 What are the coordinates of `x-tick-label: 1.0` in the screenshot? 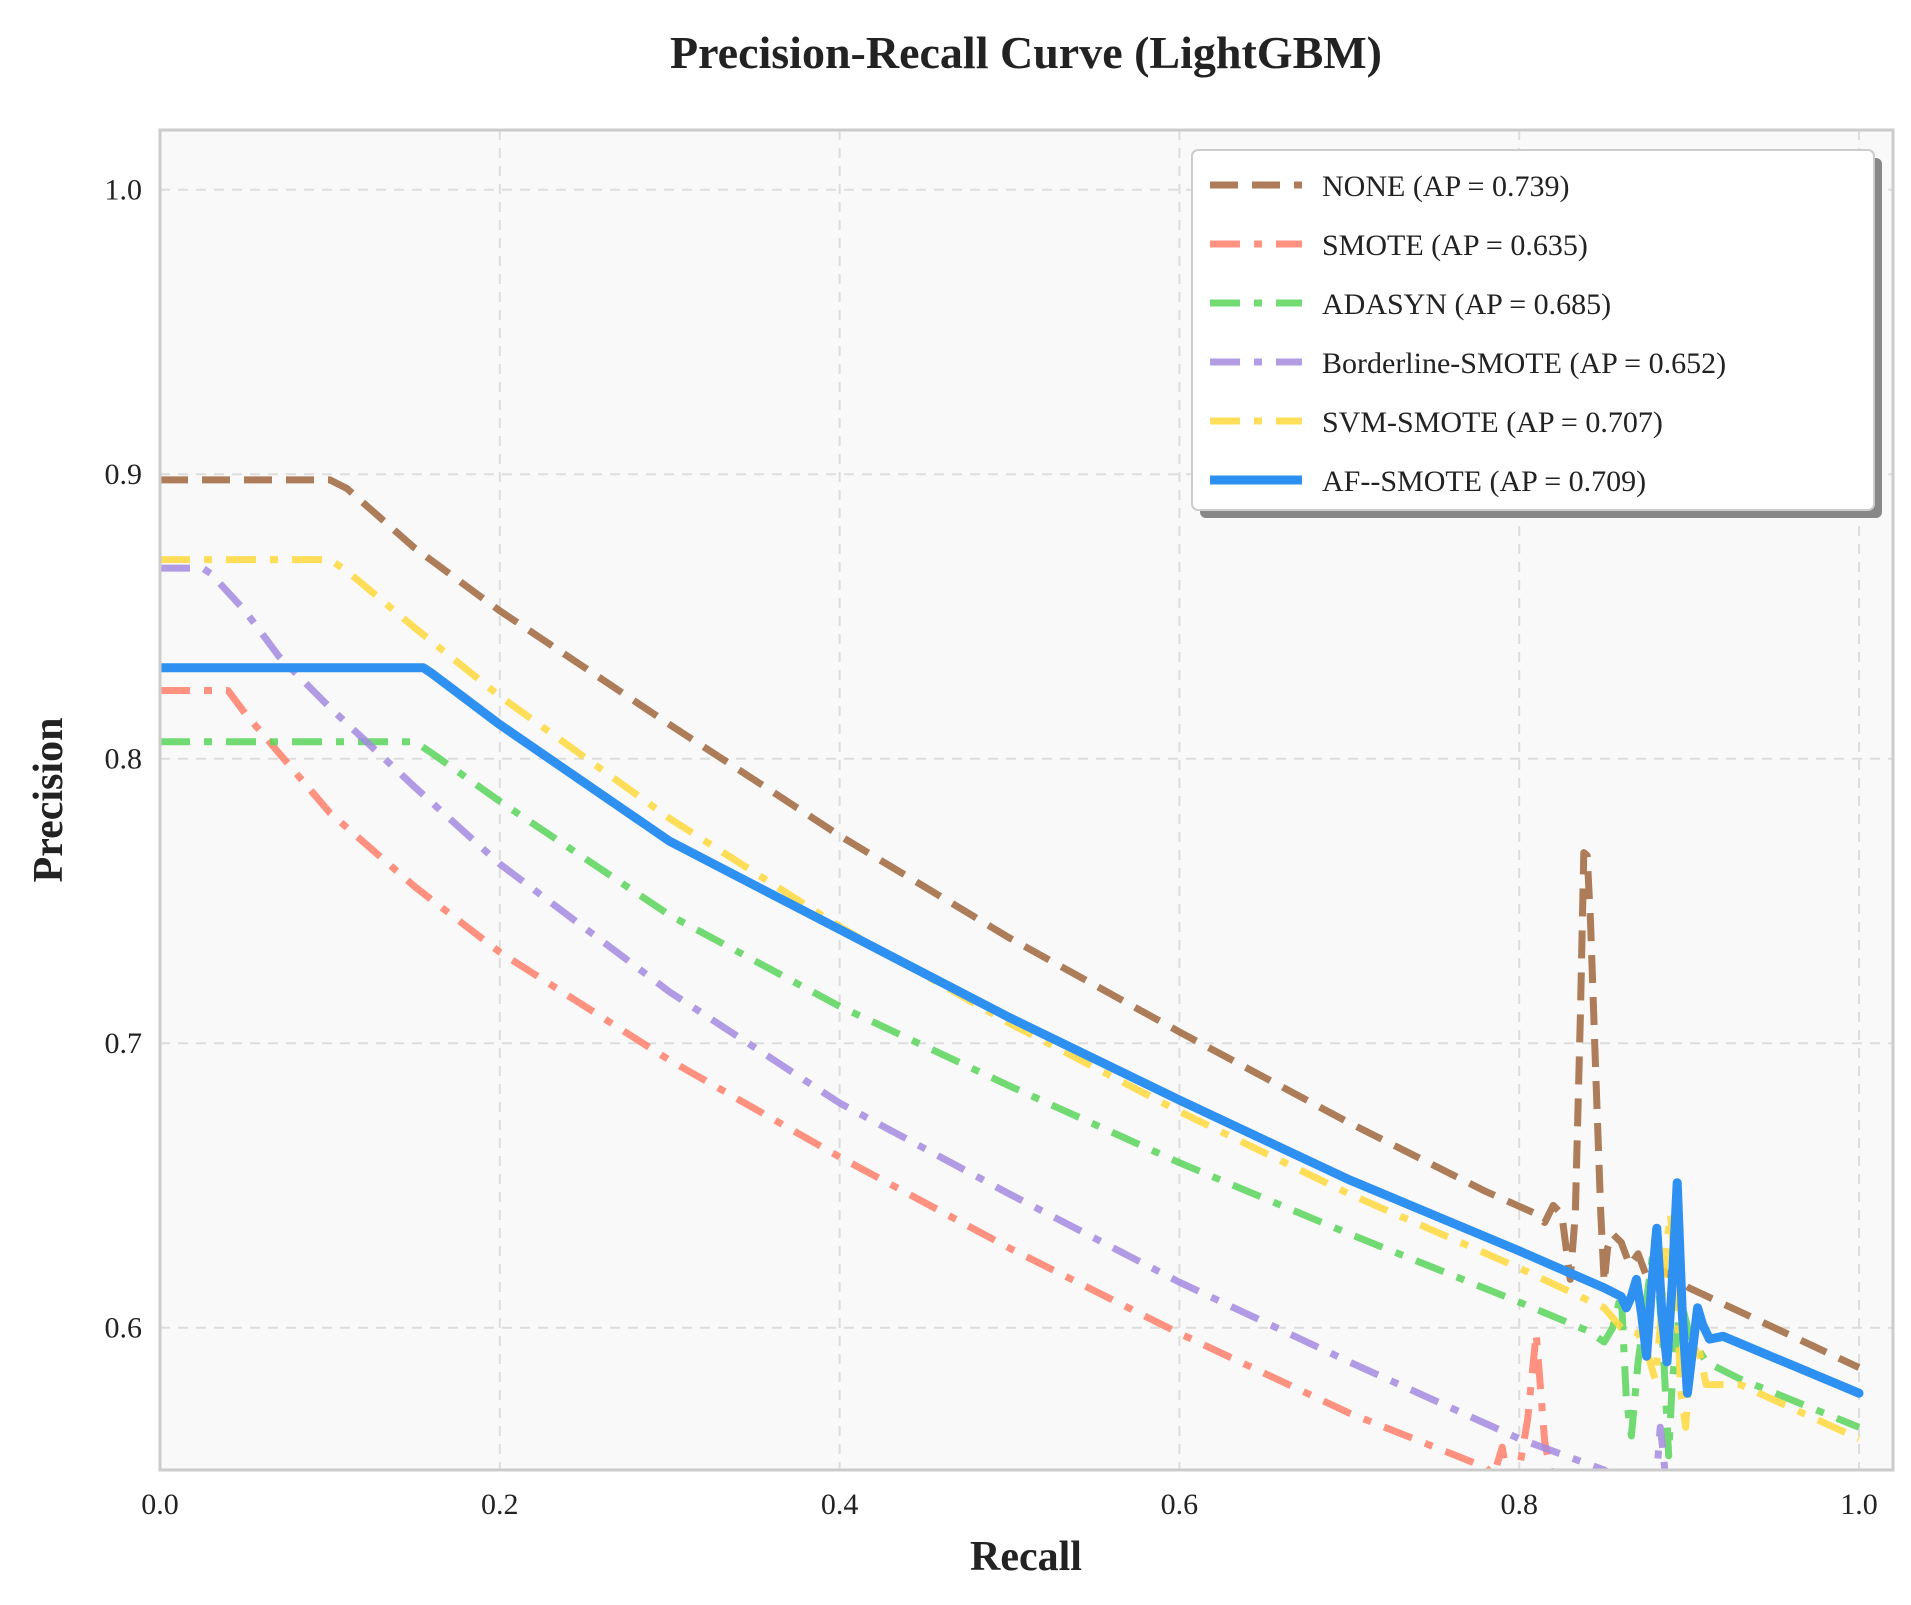 It's located at (1859, 1504).